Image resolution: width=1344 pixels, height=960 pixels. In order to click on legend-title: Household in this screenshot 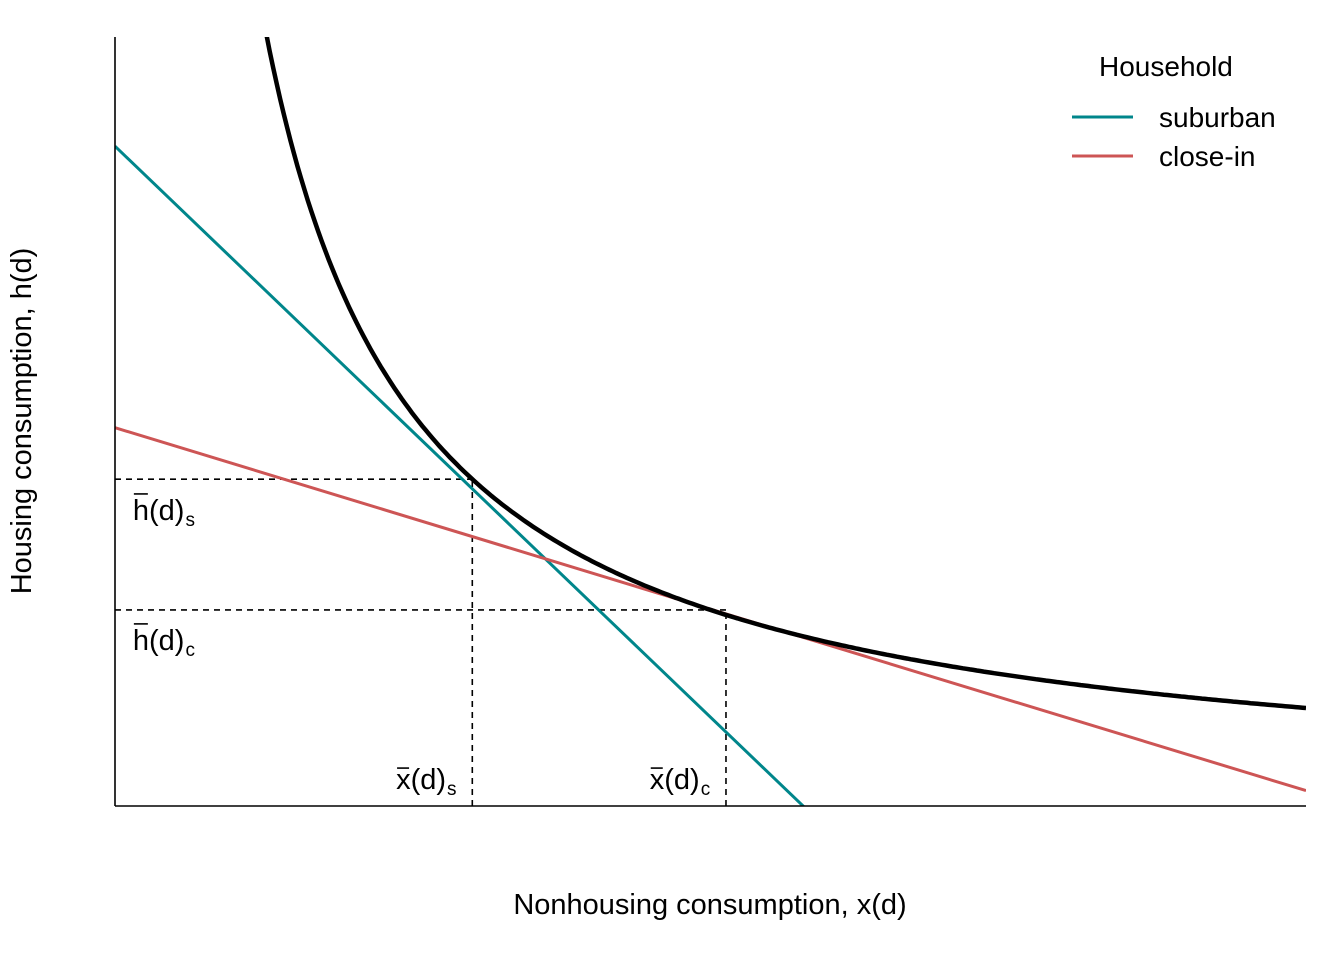, I will do `click(1166, 66)`.